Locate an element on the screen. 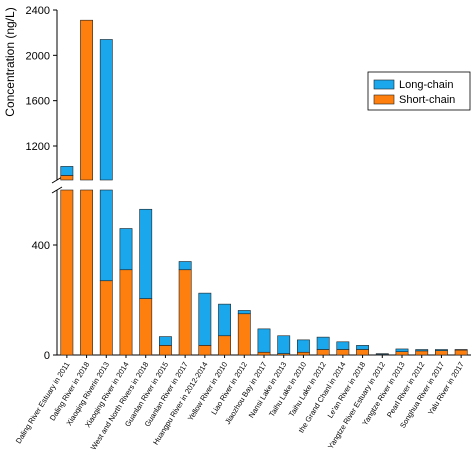  y-tick-label: 0 is located at coordinates (47, 356).